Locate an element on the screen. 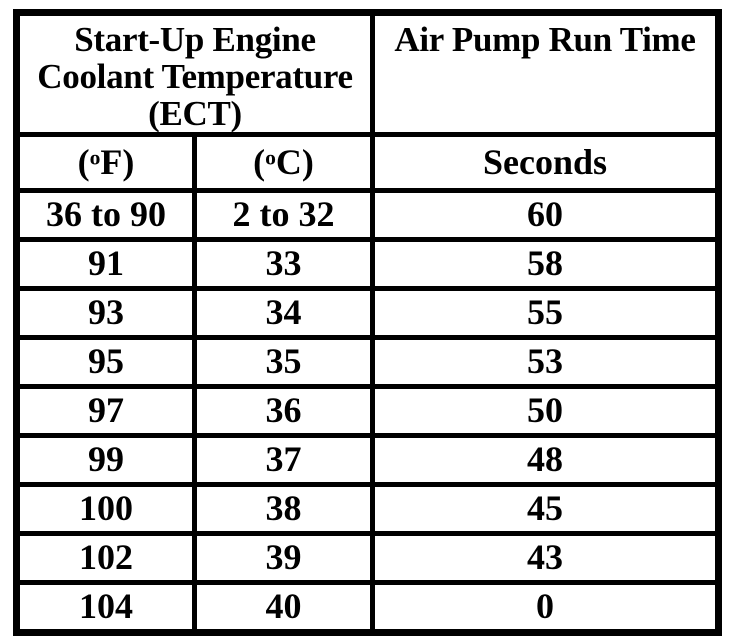 The image size is (752, 640). table-row: 102 39 43 is located at coordinates (368, 558).